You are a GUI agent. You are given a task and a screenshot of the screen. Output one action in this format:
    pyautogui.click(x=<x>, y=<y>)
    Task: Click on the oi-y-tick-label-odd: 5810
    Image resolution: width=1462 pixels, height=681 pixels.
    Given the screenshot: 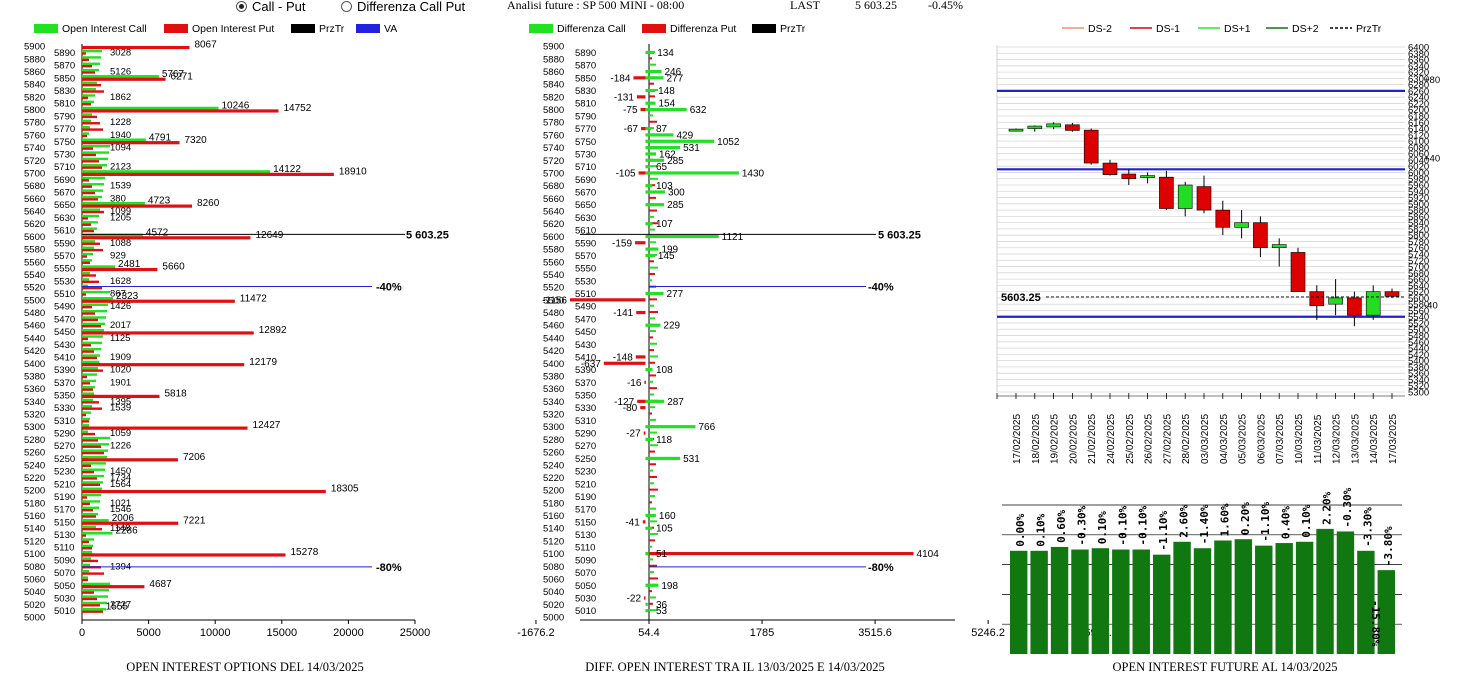 What is the action you would take?
    pyautogui.click(x=64, y=104)
    